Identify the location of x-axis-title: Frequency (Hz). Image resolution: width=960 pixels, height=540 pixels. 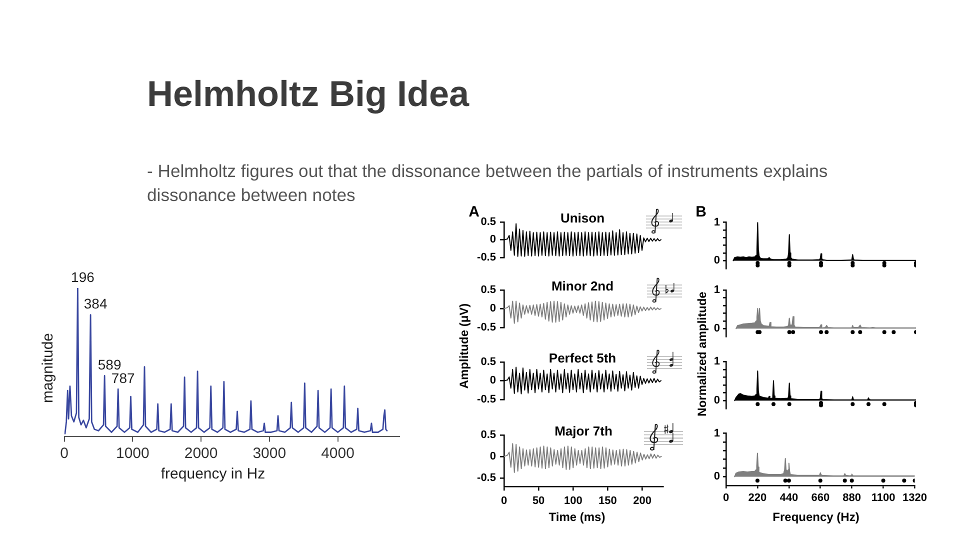
(816, 517).